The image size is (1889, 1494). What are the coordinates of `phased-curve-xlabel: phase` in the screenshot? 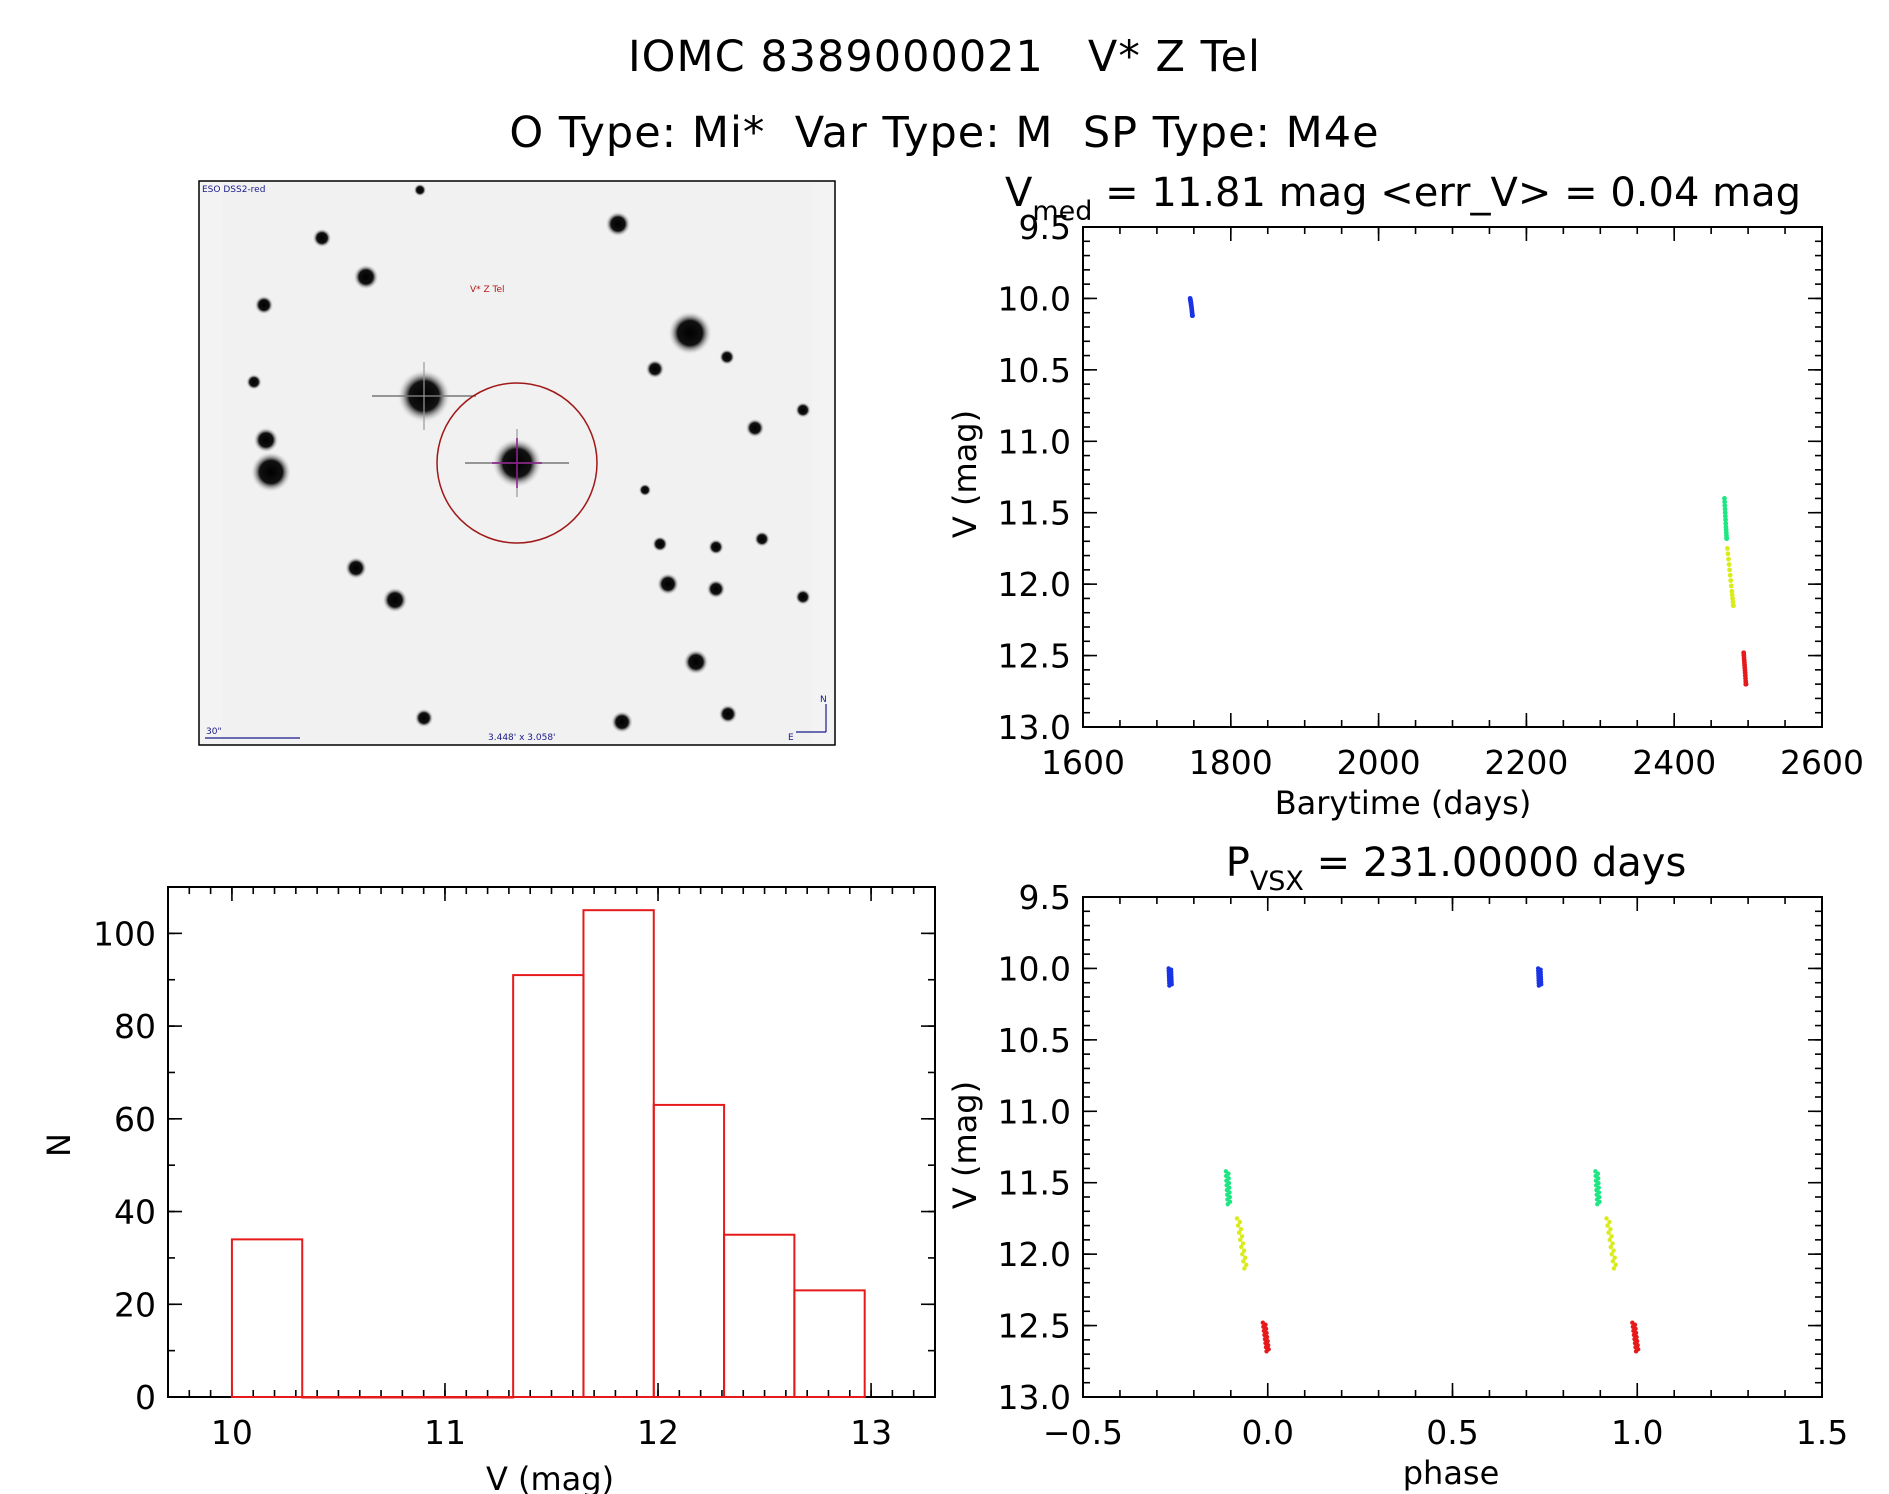 It's located at (1451, 1473).